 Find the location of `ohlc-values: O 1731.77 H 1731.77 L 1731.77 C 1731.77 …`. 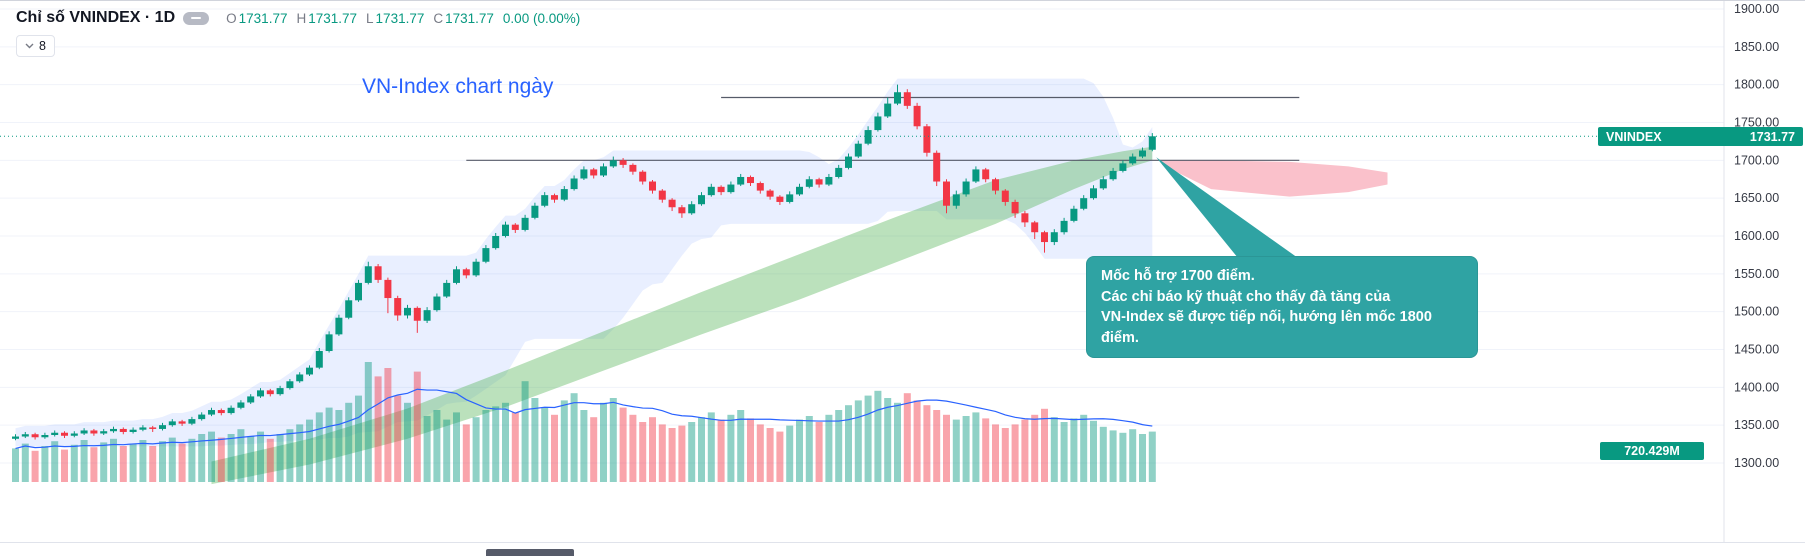

ohlc-values: O 1731.77 H 1731.77 L 1731.77 C 1731.77 … is located at coordinates (398, 18).